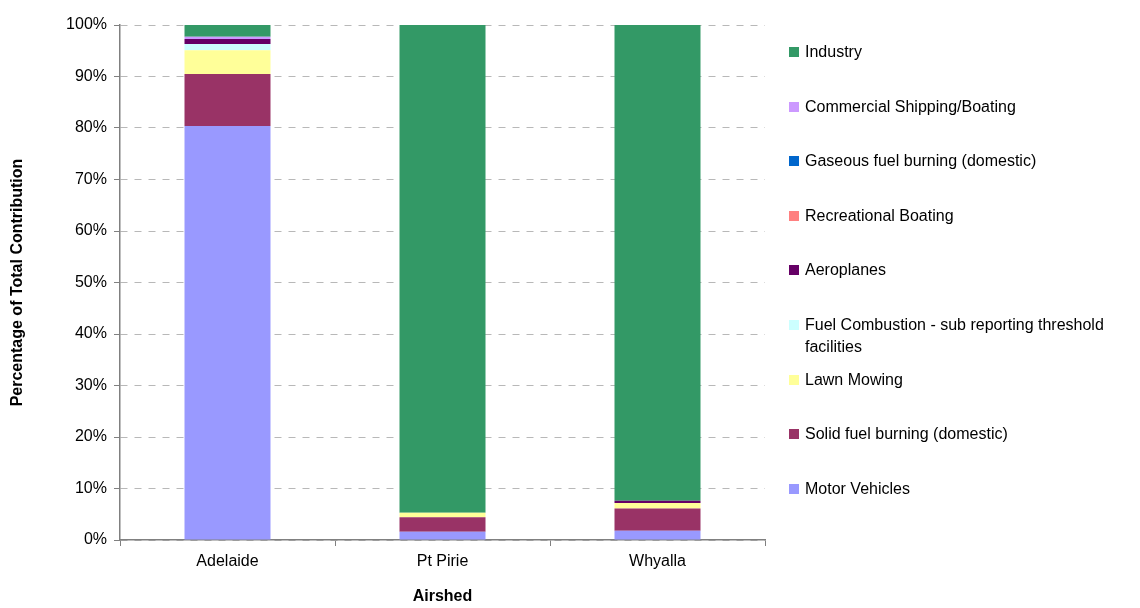 The height and width of the screenshot is (608, 1140). Describe the element at coordinates (857, 488) in the screenshot. I see `legend-label: Motor Vehicles` at that location.